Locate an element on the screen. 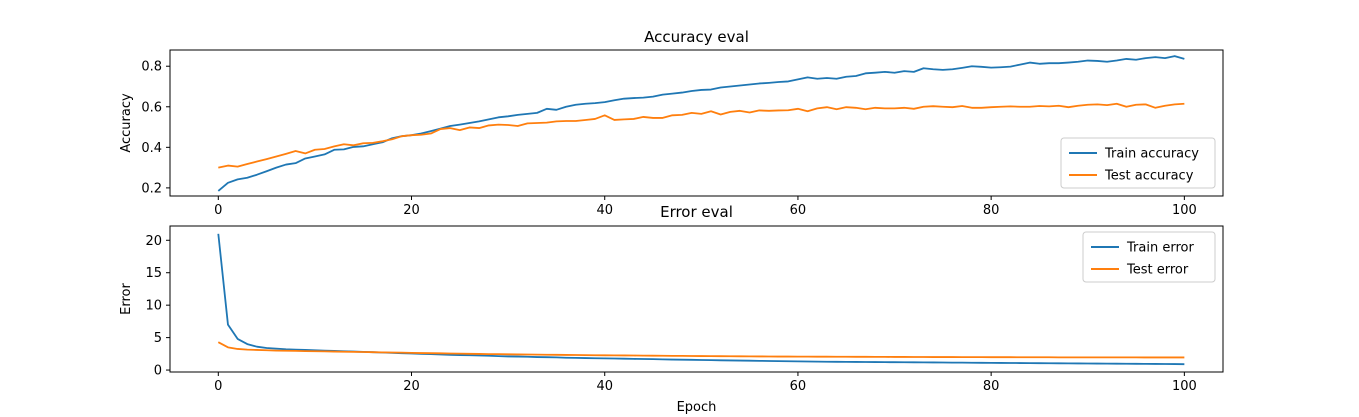  chart-2-x-axis-label: Epoch is located at coordinates (697, 407).